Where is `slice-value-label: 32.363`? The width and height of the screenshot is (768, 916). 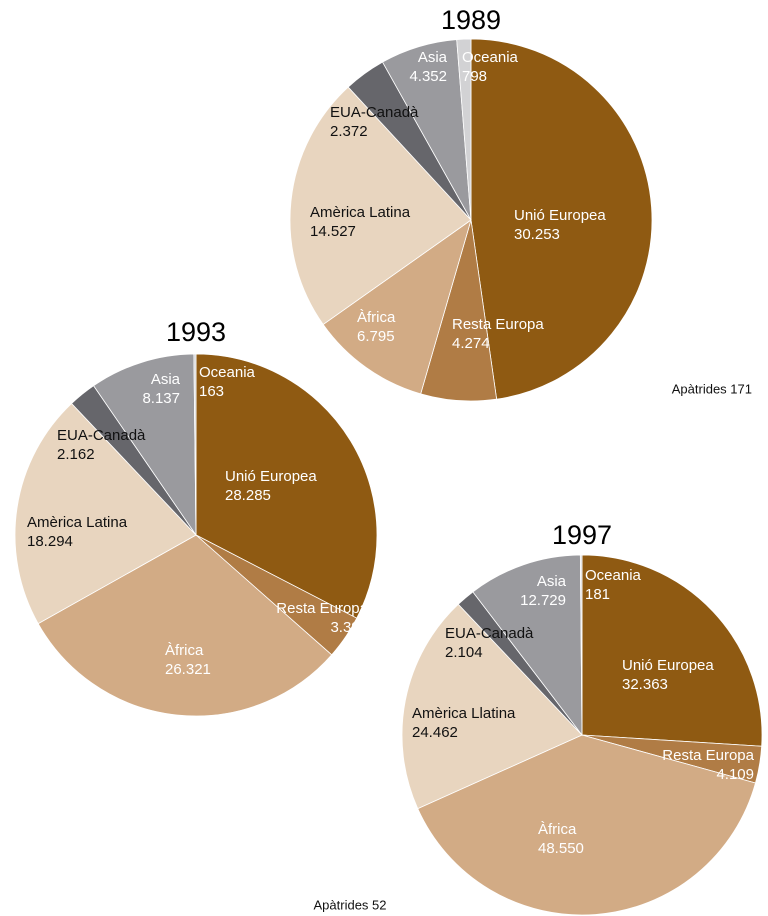 slice-value-label: 32.363 is located at coordinates (645, 684).